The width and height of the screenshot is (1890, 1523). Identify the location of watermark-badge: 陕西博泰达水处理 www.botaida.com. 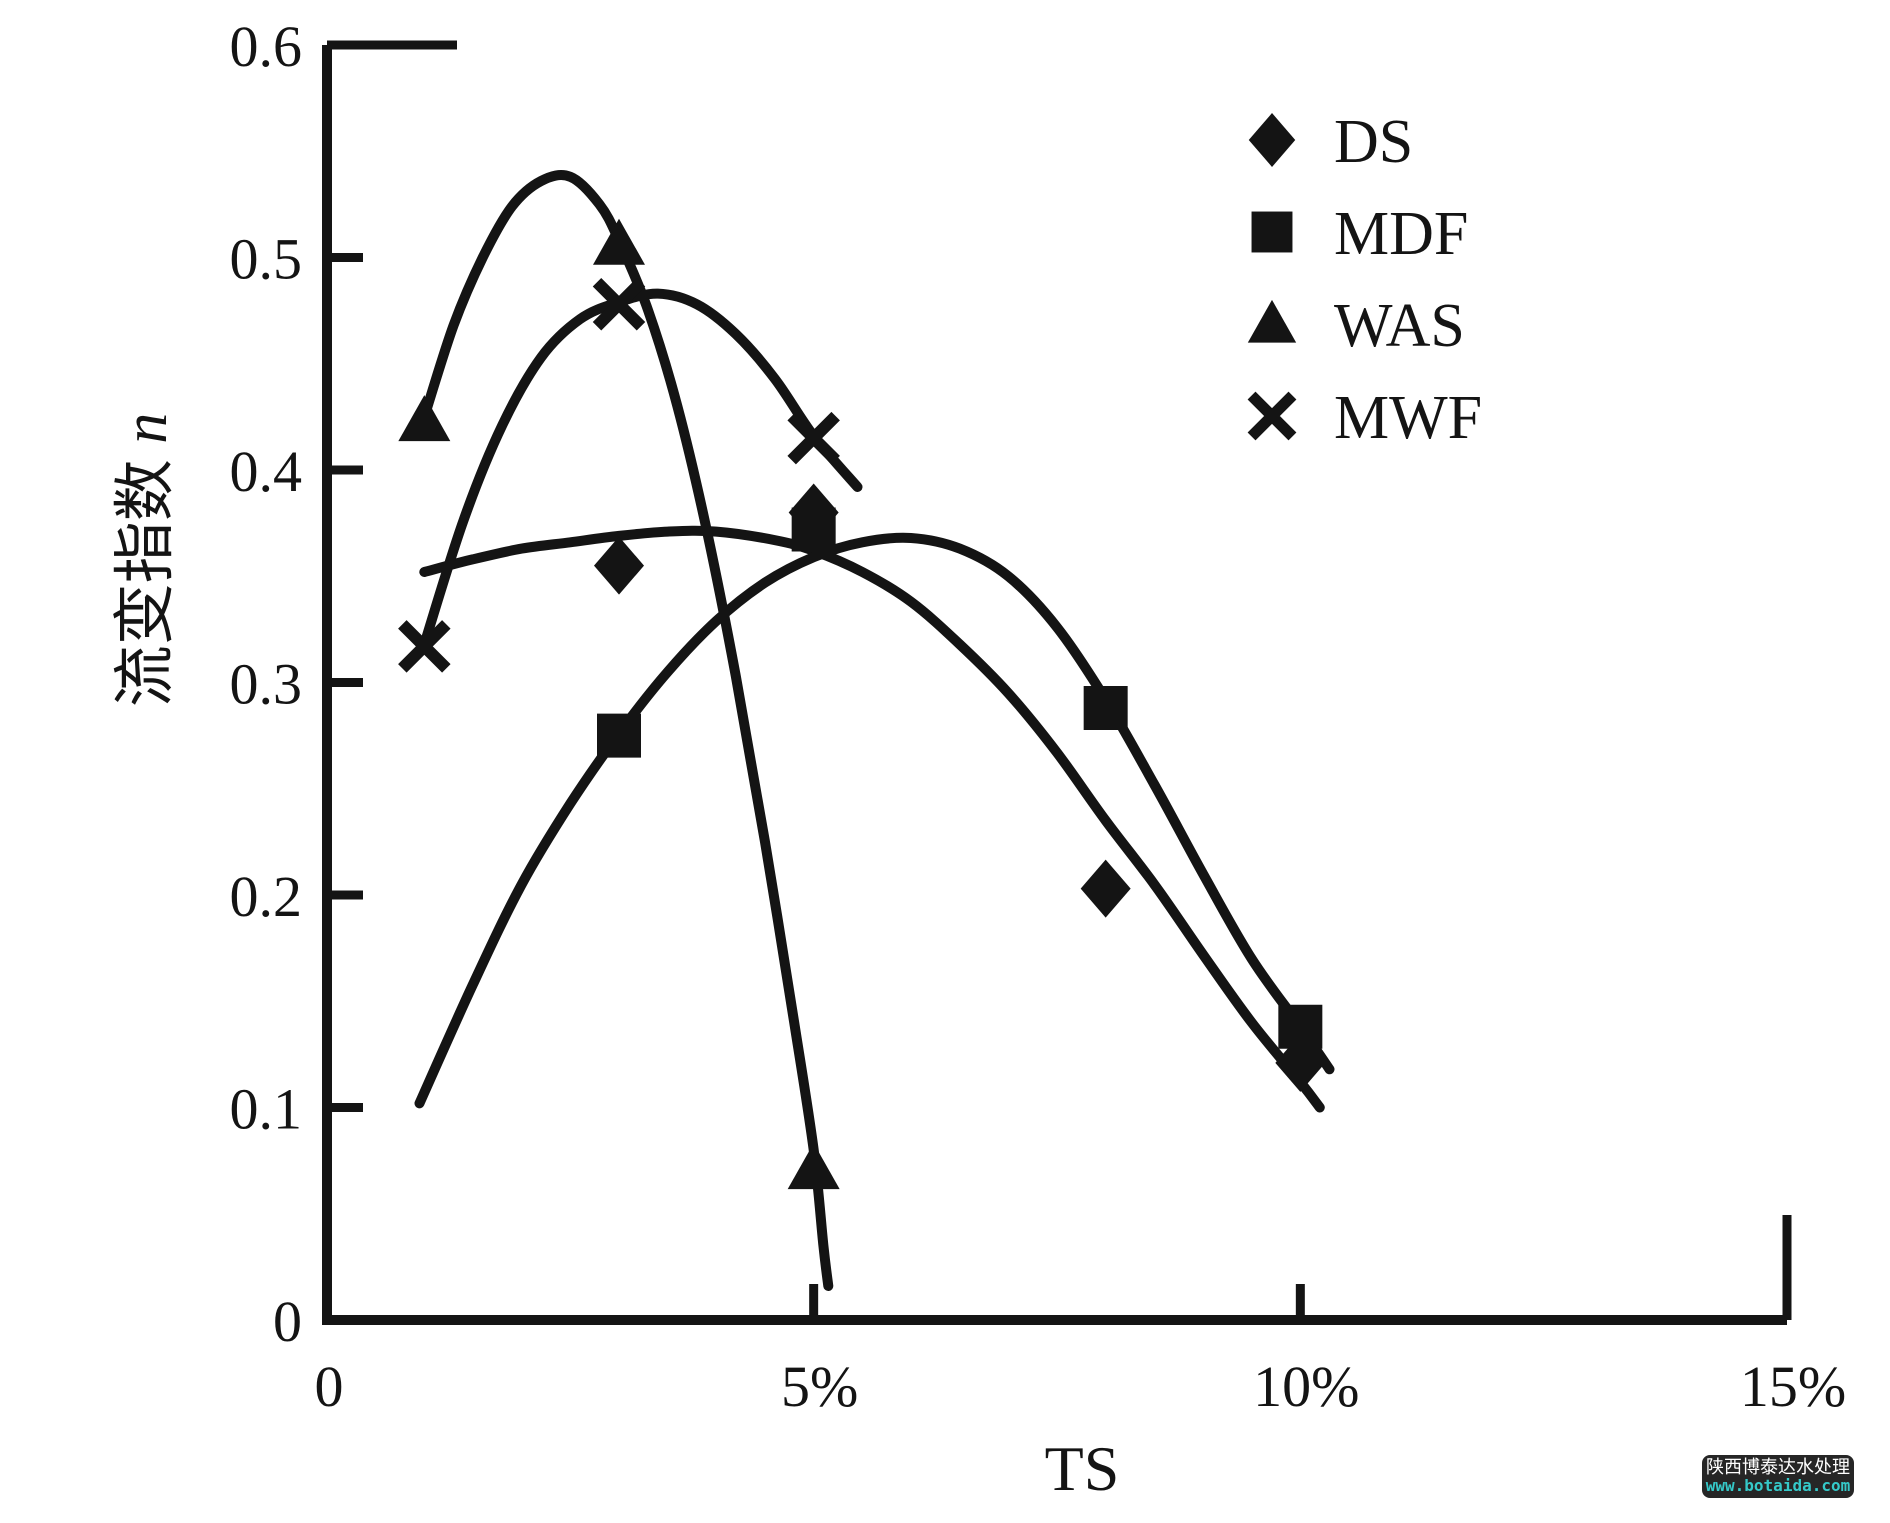
(1778, 1476).